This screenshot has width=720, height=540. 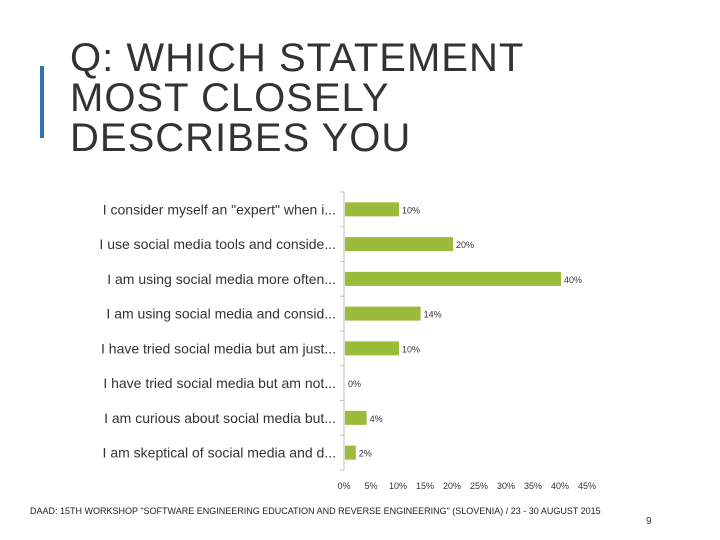 I want to click on data-label: 14%, so click(x=433, y=315).